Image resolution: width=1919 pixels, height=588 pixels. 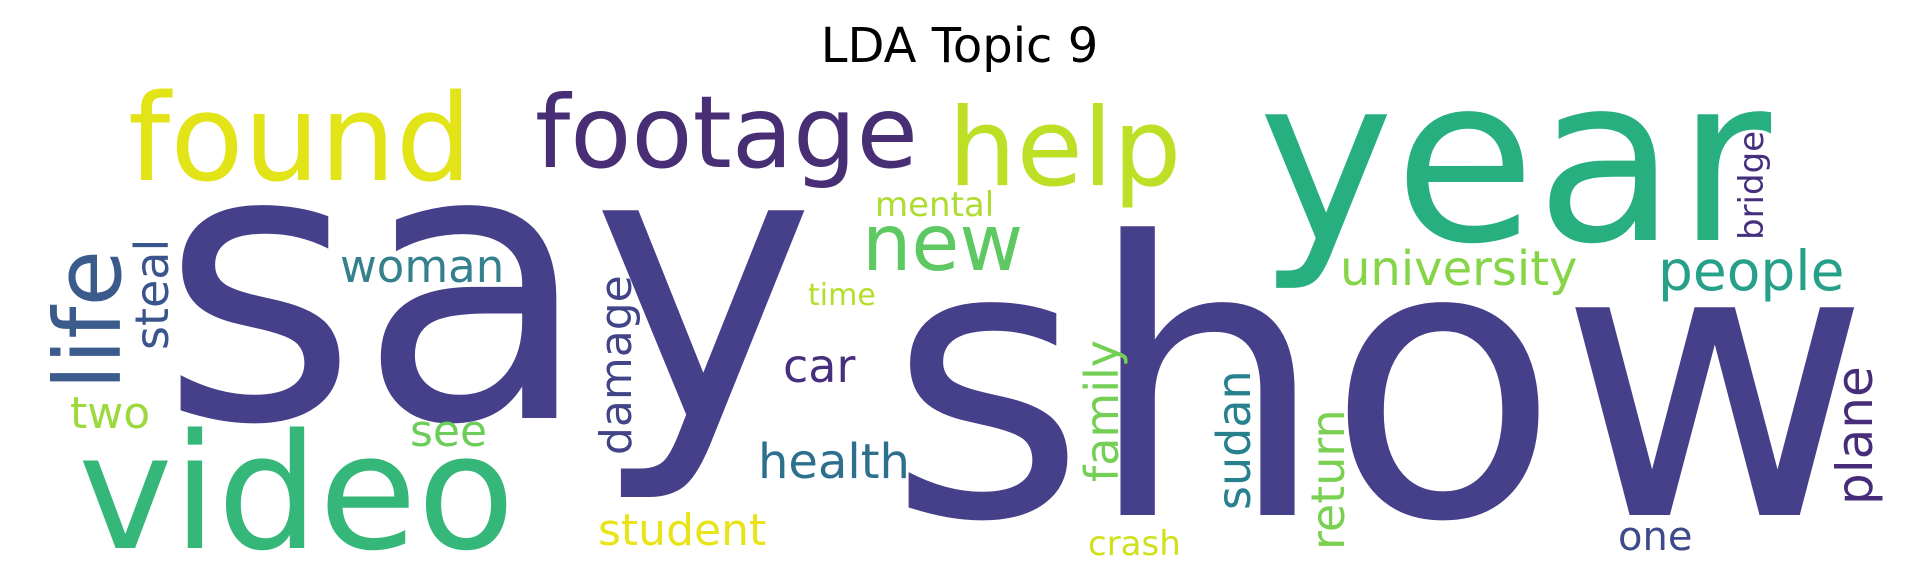 I want to click on word-crash: crash, so click(x=1134, y=544).